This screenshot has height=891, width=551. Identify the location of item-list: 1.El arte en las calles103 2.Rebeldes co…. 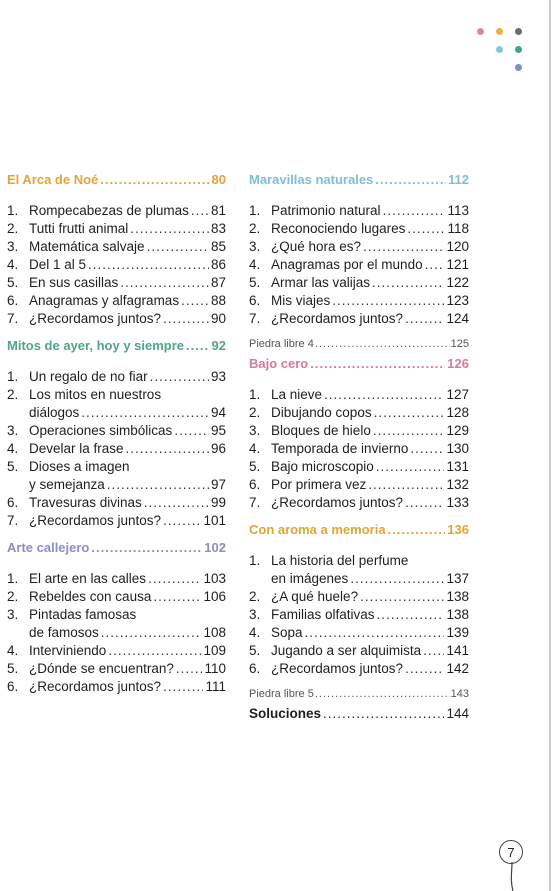
(116, 633).